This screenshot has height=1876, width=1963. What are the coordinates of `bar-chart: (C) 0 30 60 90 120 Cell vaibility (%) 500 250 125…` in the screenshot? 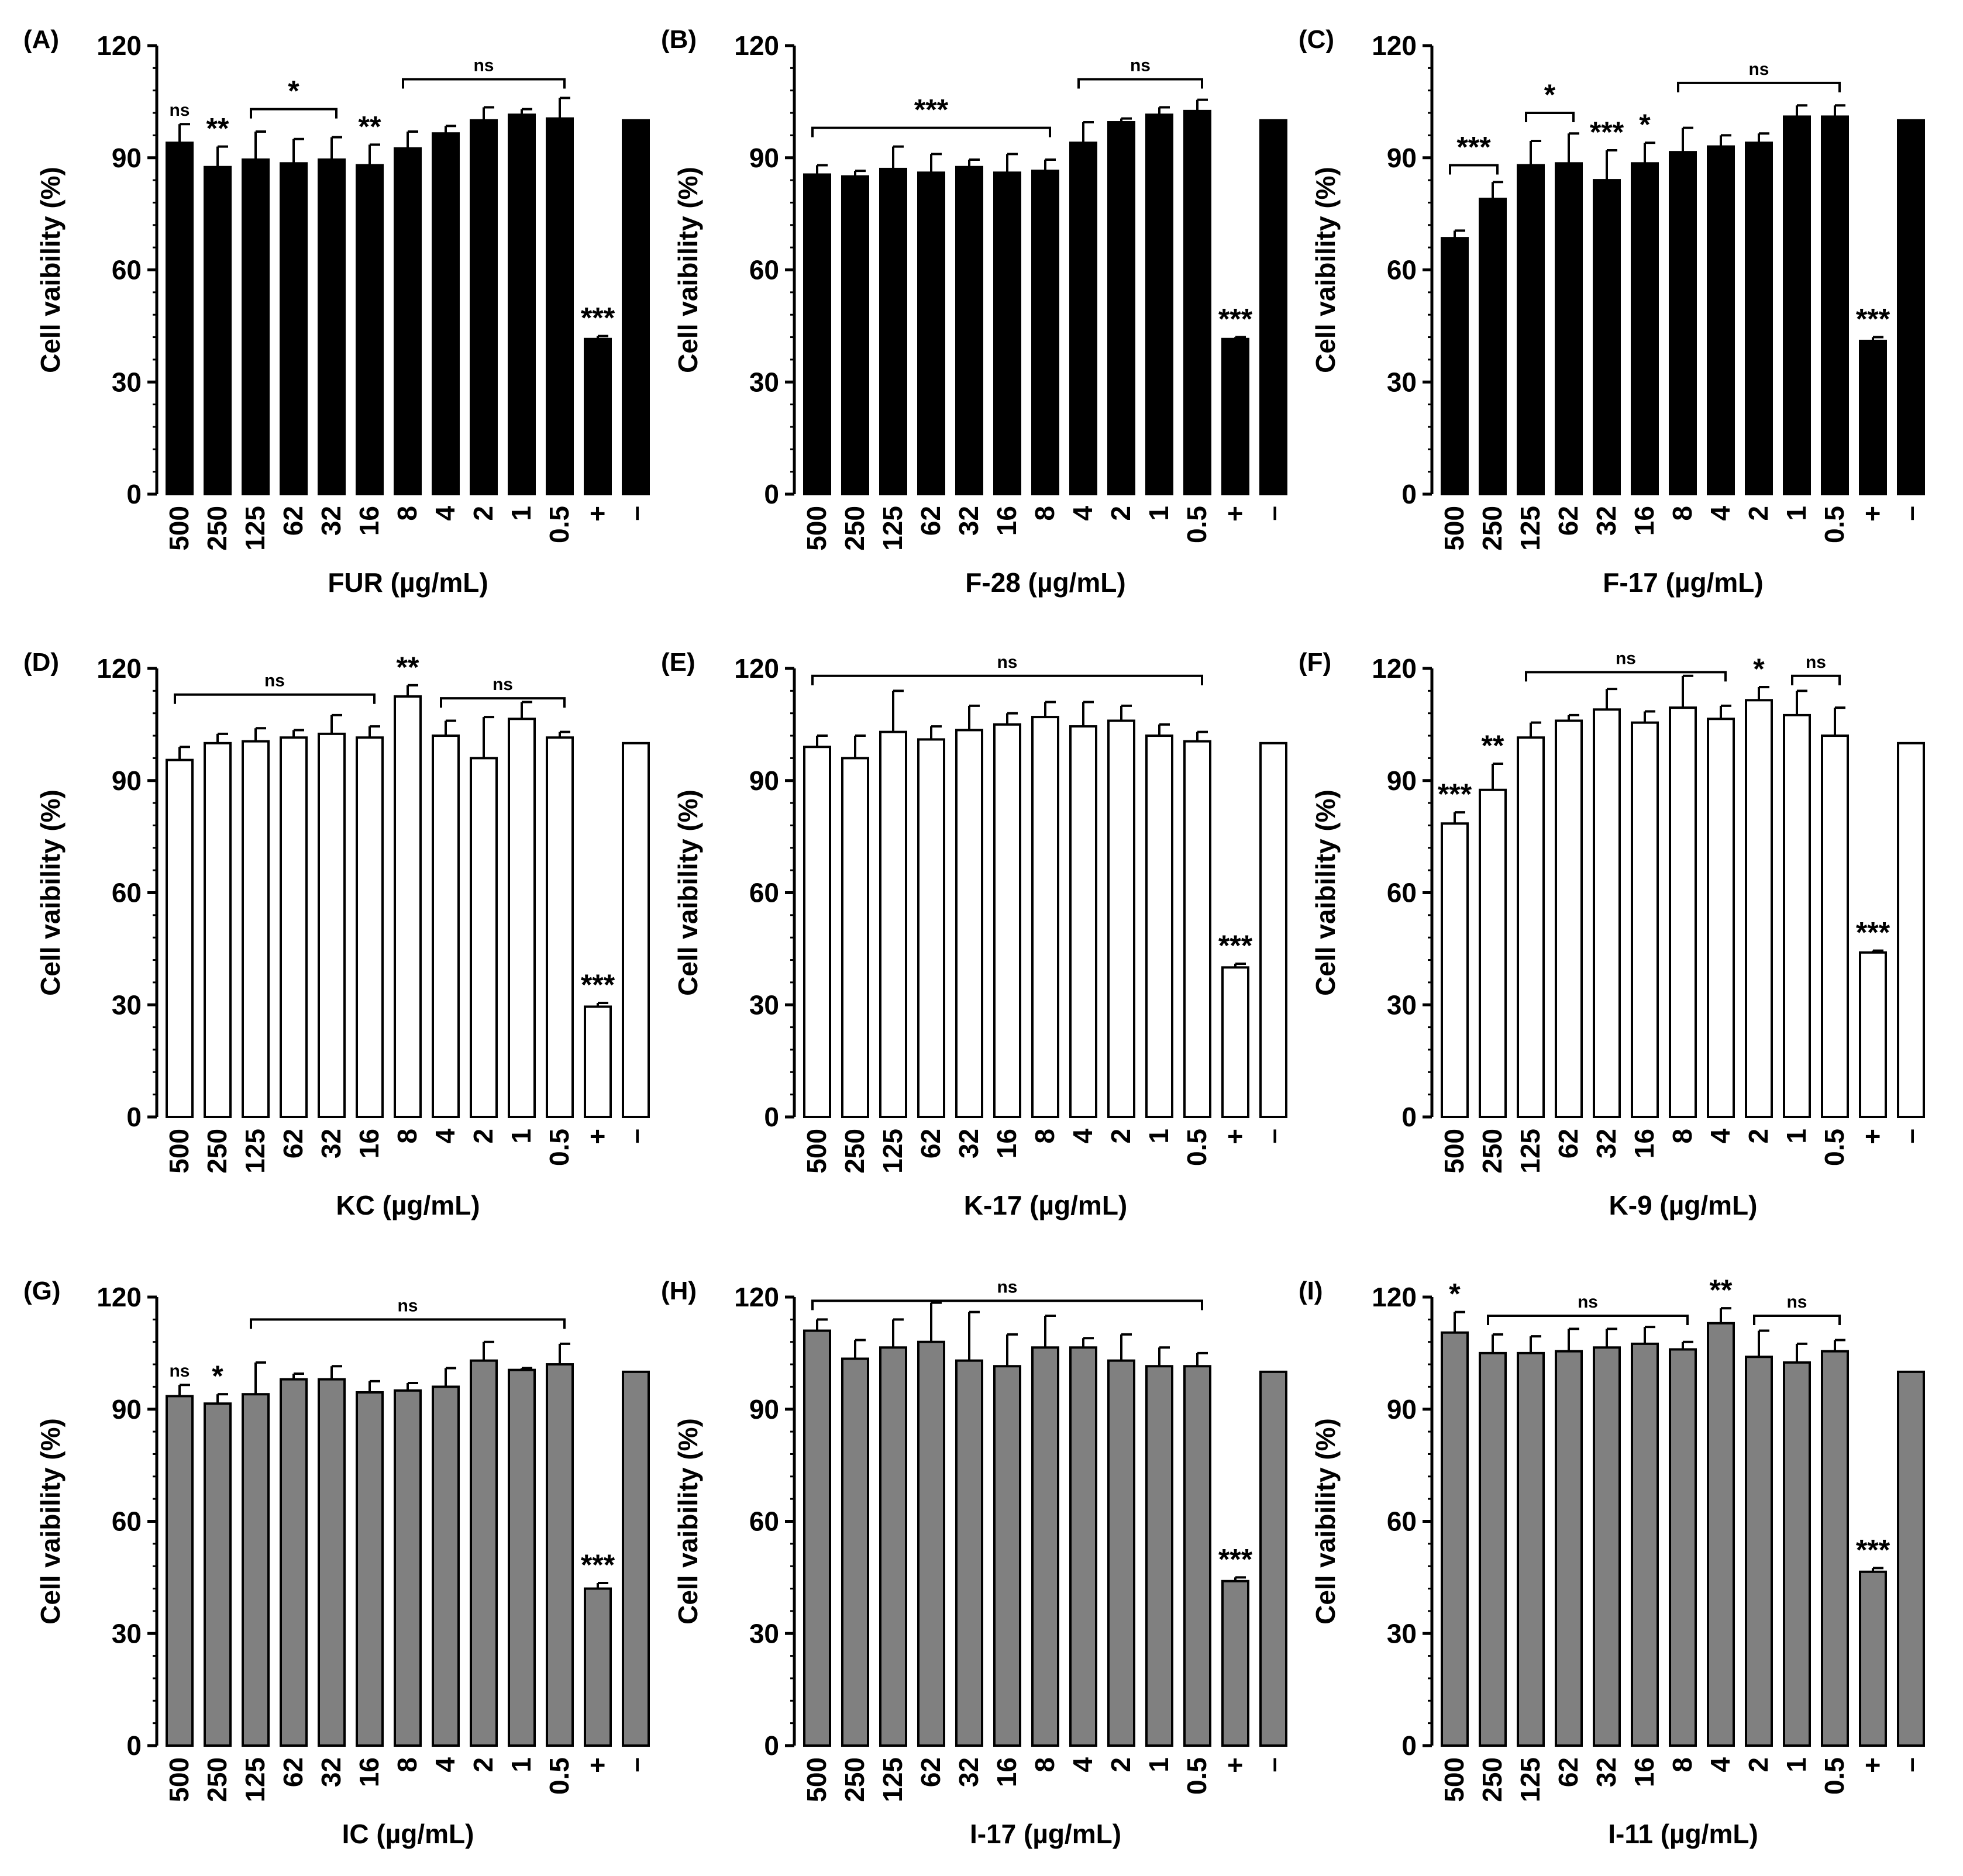 It's located at (1612, 311).